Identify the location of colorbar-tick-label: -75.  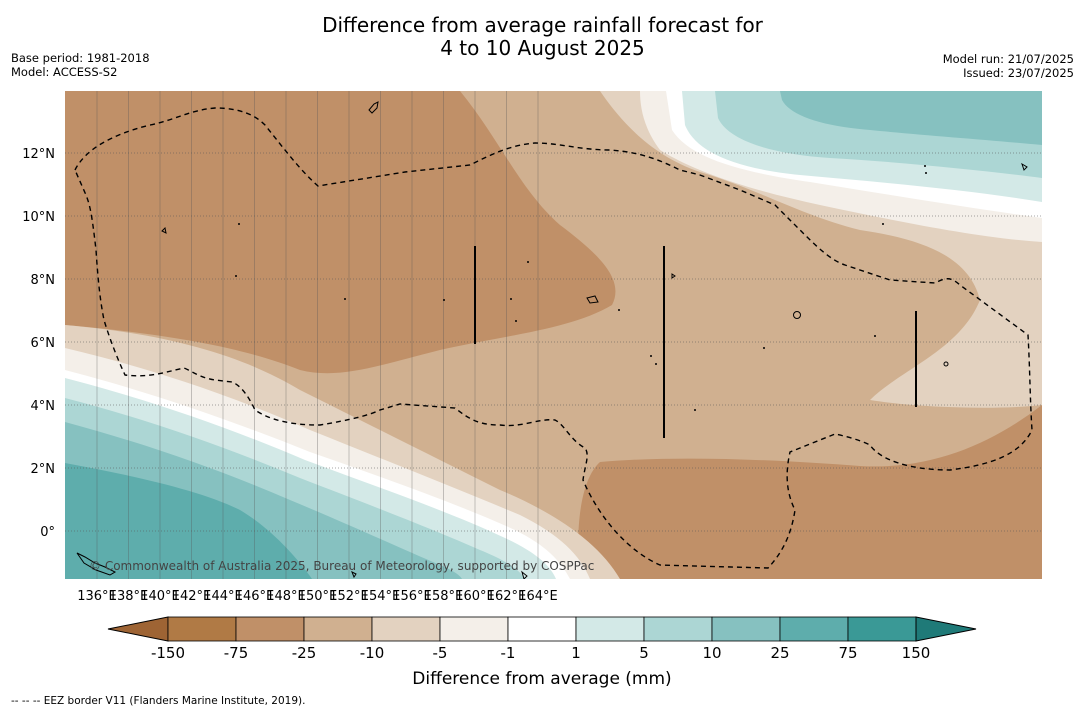
(236, 653).